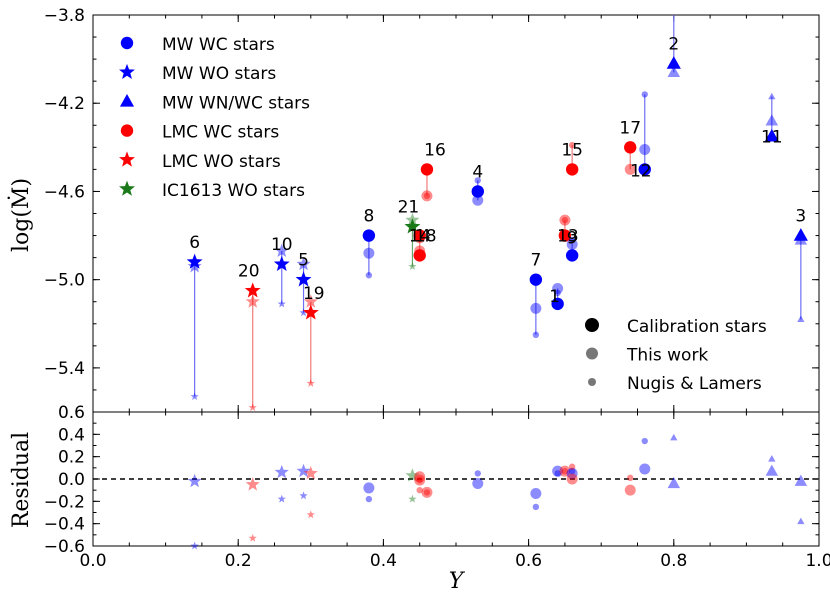 The height and width of the screenshot is (598, 830). Describe the element at coordinates (249, 272) in the screenshot. I see `star-label-20: 20` at that location.